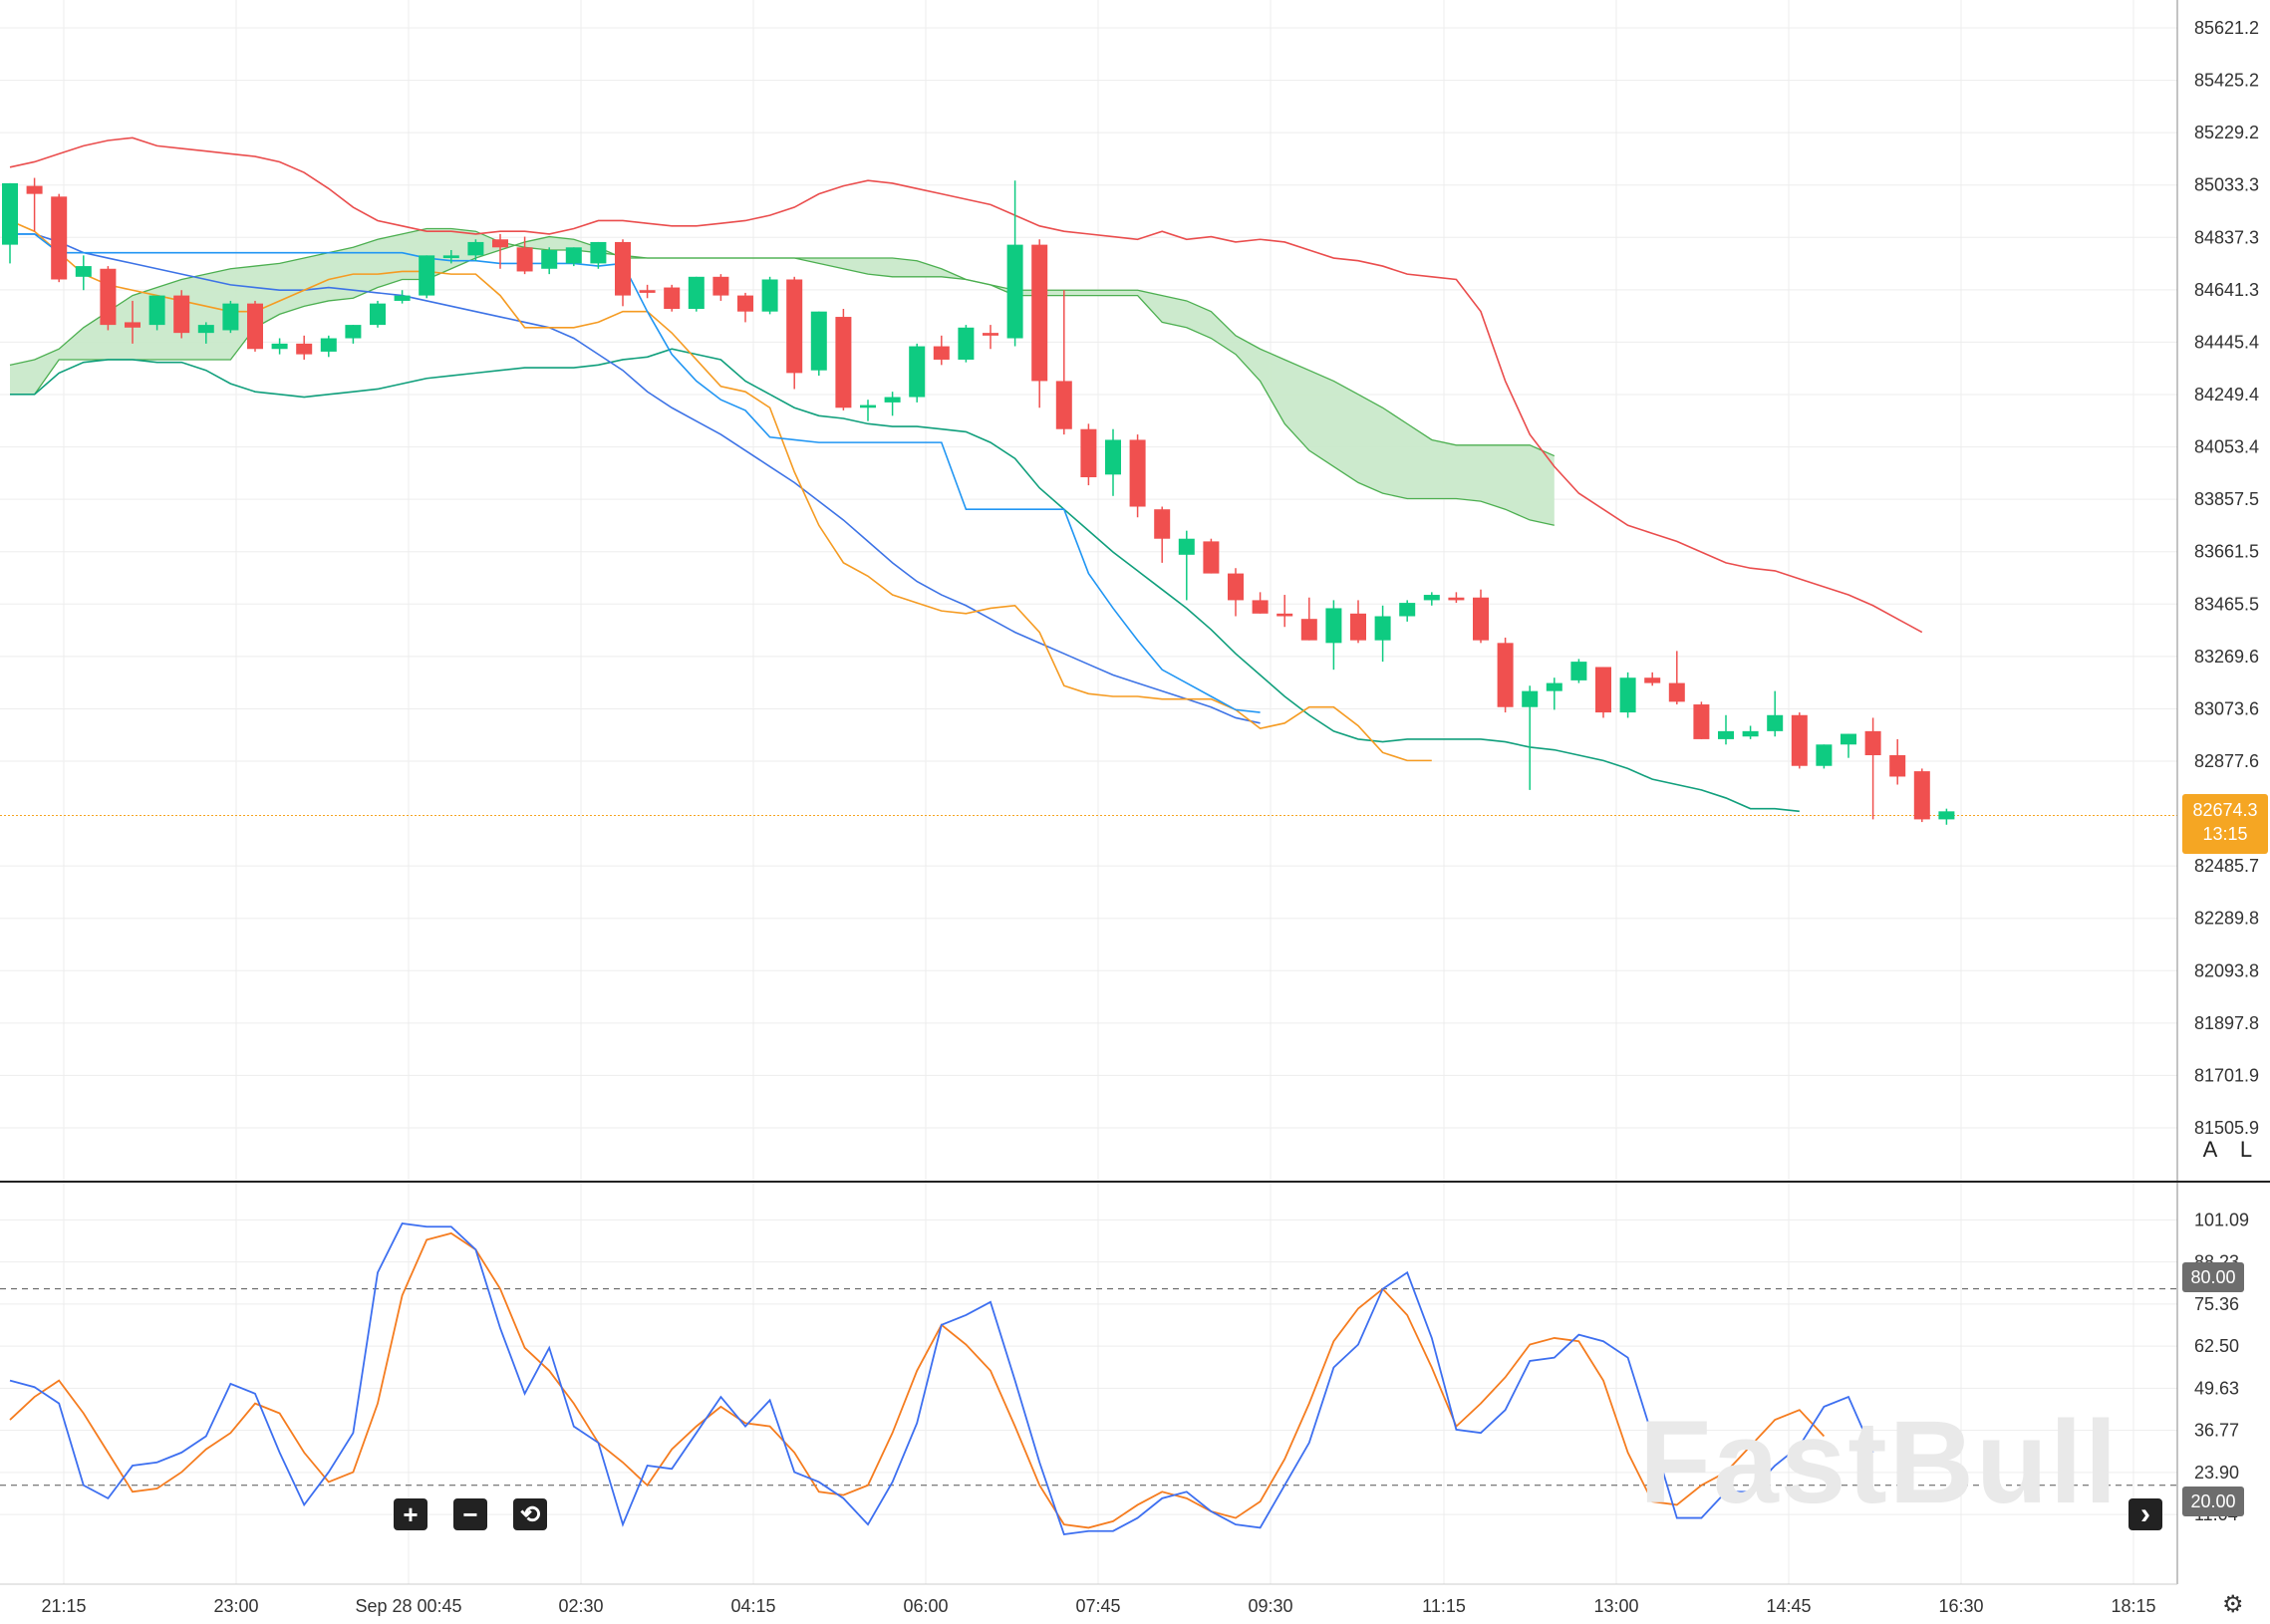 The width and height of the screenshot is (2270, 1624). I want to click on cloud-area, so click(782, 377).